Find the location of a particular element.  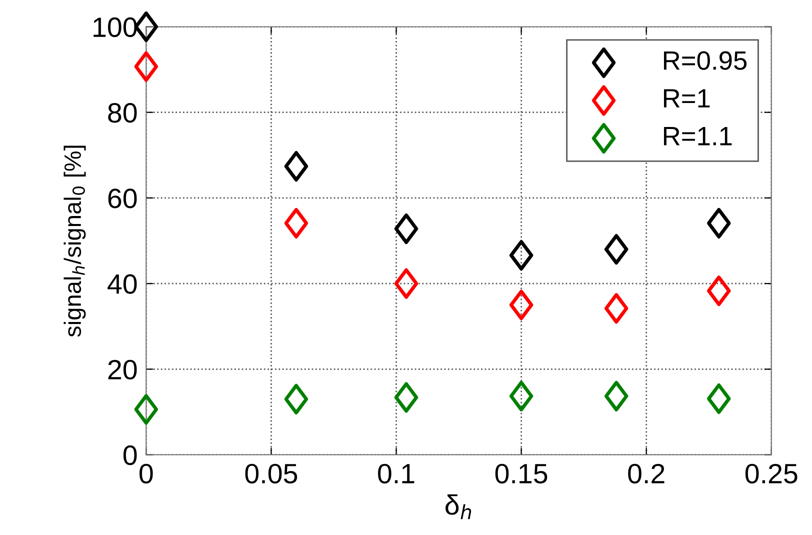

y-tick-label: 20 is located at coordinates (122, 370).